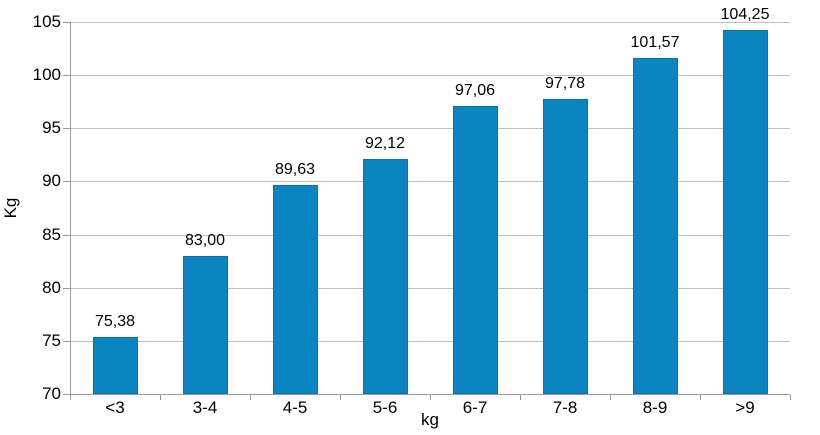  I want to click on x-tick-label: 3-4, so click(205, 407).